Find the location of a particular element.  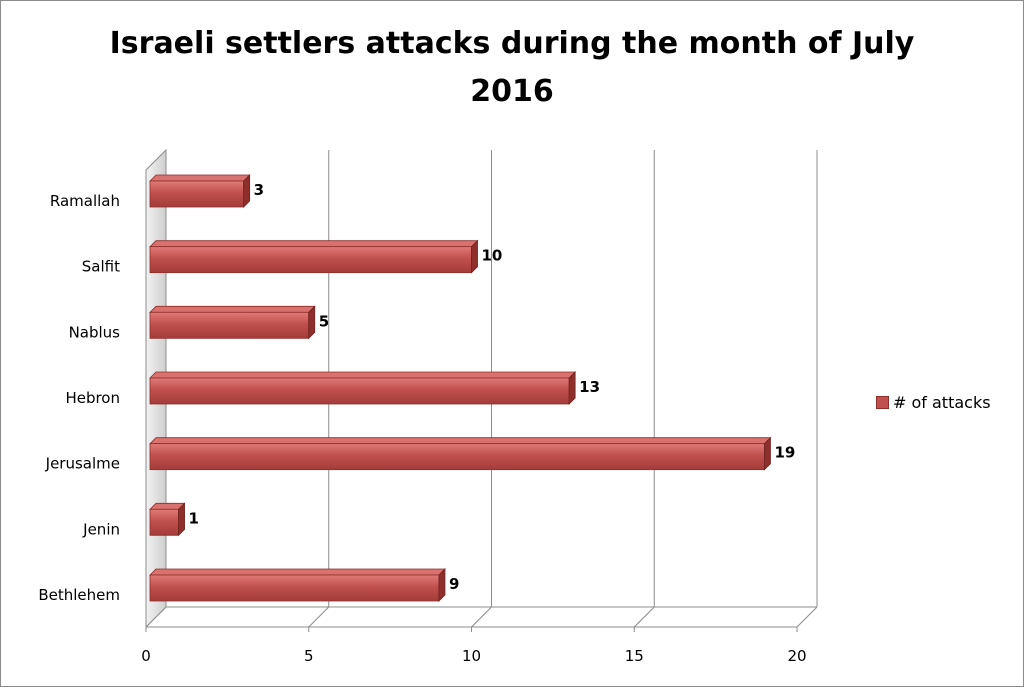

legend: # of attacks is located at coordinates (933, 402).